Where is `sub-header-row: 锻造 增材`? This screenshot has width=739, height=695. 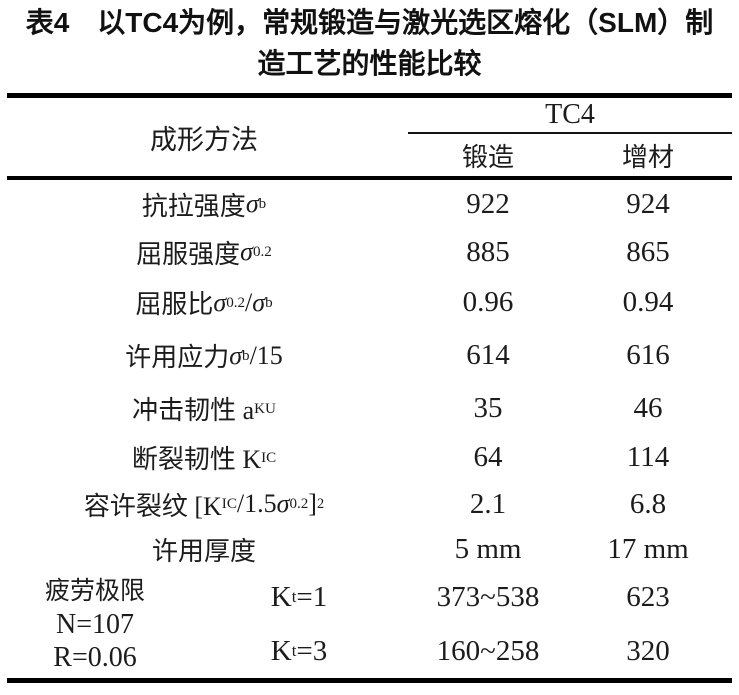
sub-header-row: 锻造 增材 is located at coordinates (570, 155).